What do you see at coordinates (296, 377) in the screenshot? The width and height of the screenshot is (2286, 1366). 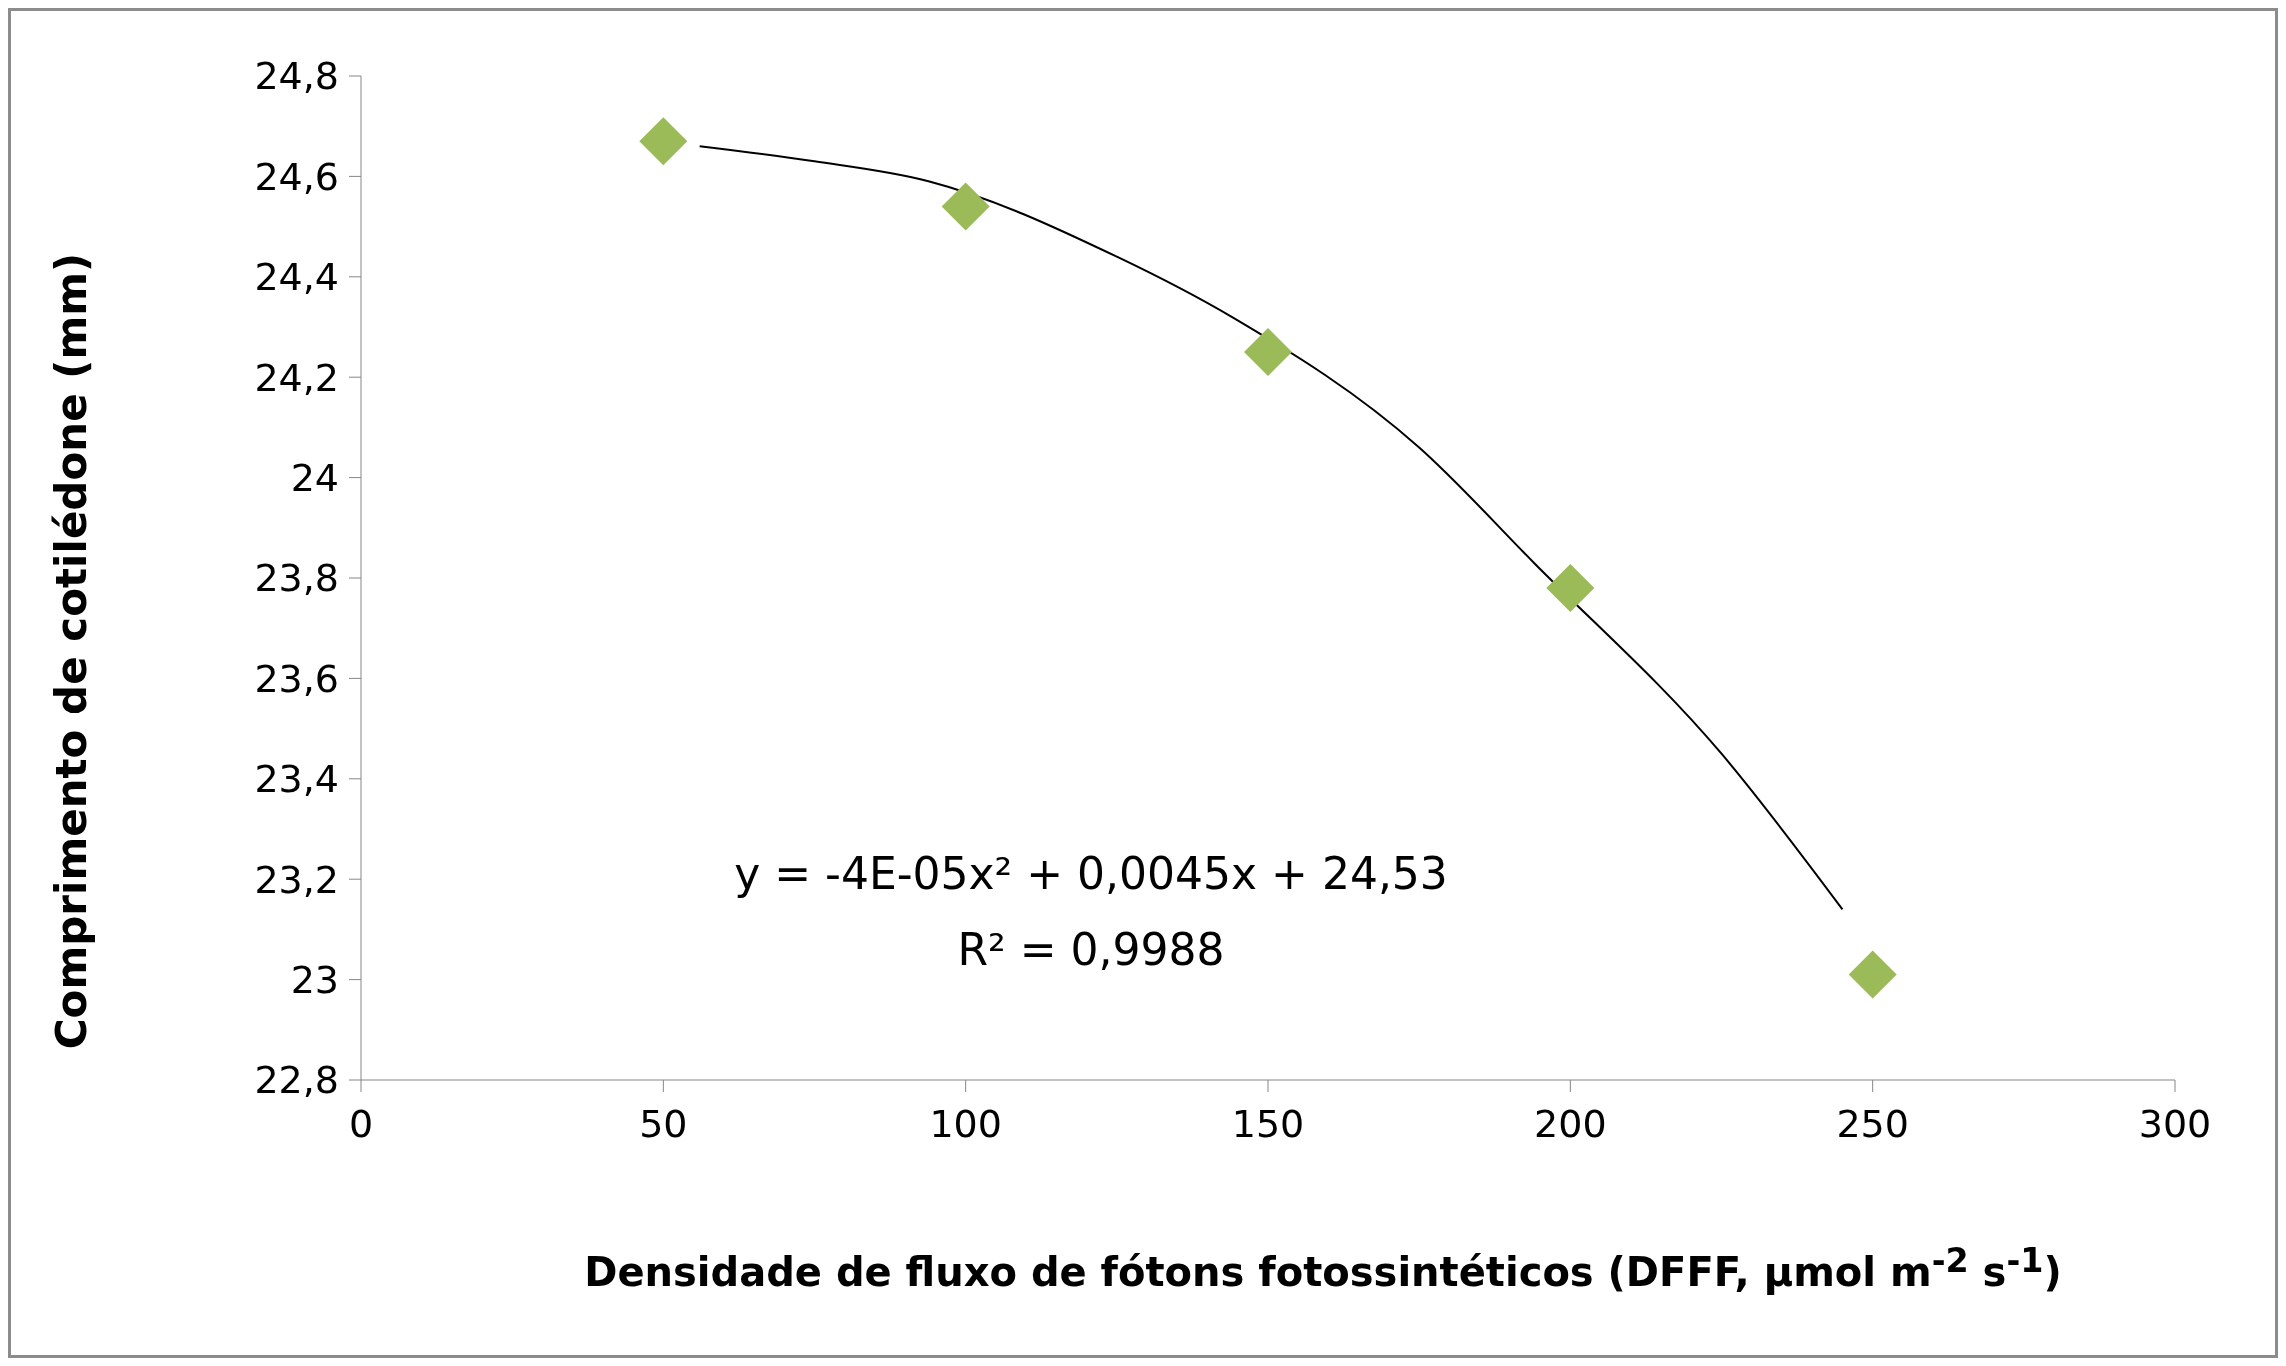 I see `y-tick-label: 24,2` at bounding box center [296, 377].